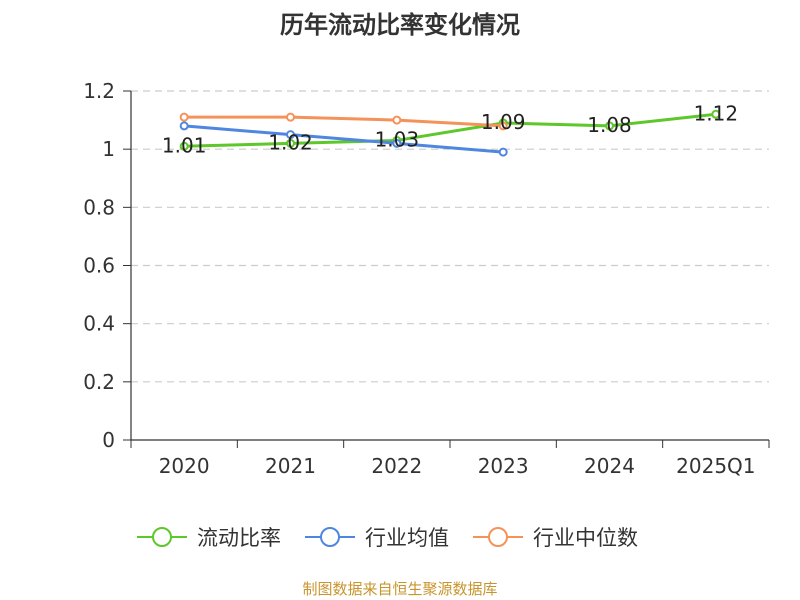 The width and height of the screenshot is (800, 600). I want to click on x-tick-label: 2024, so click(609, 466).